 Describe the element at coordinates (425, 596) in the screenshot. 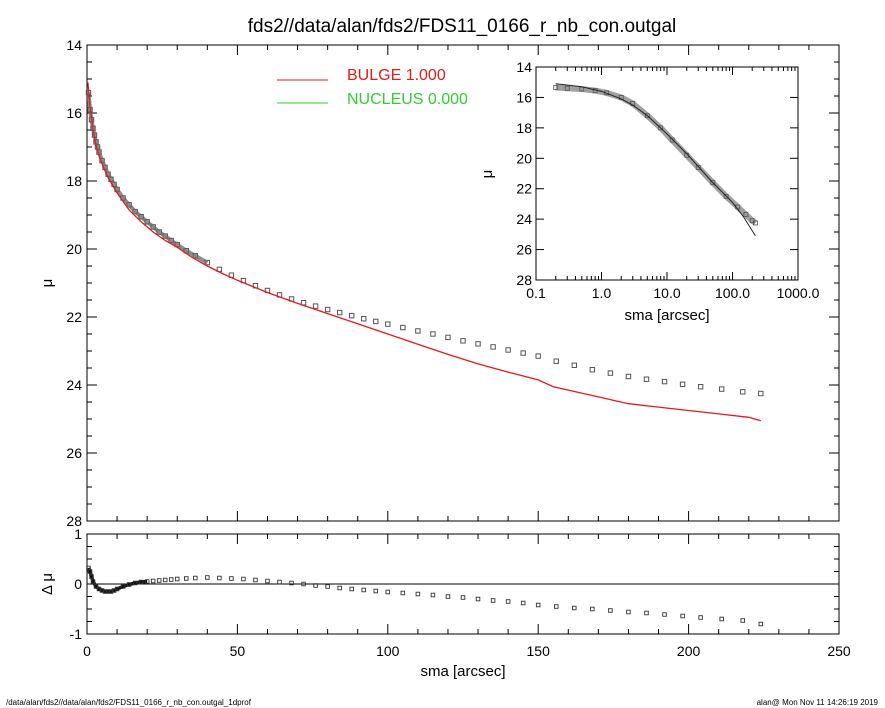

I see `residual-series-group` at that location.